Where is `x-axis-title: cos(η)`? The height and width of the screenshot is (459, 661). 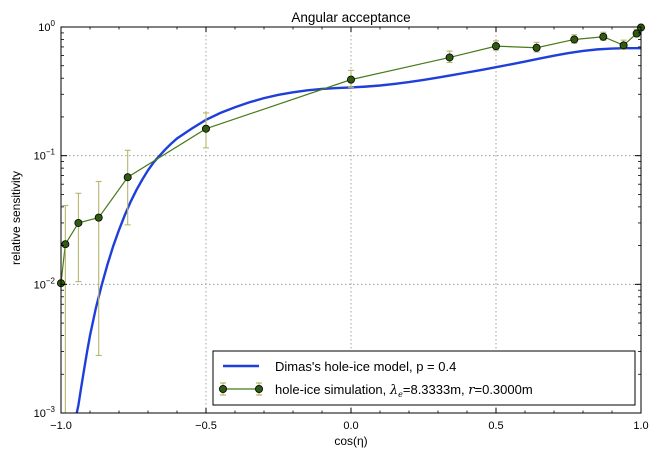
x-axis-title: cos(η) is located at coordinates (350, 441).